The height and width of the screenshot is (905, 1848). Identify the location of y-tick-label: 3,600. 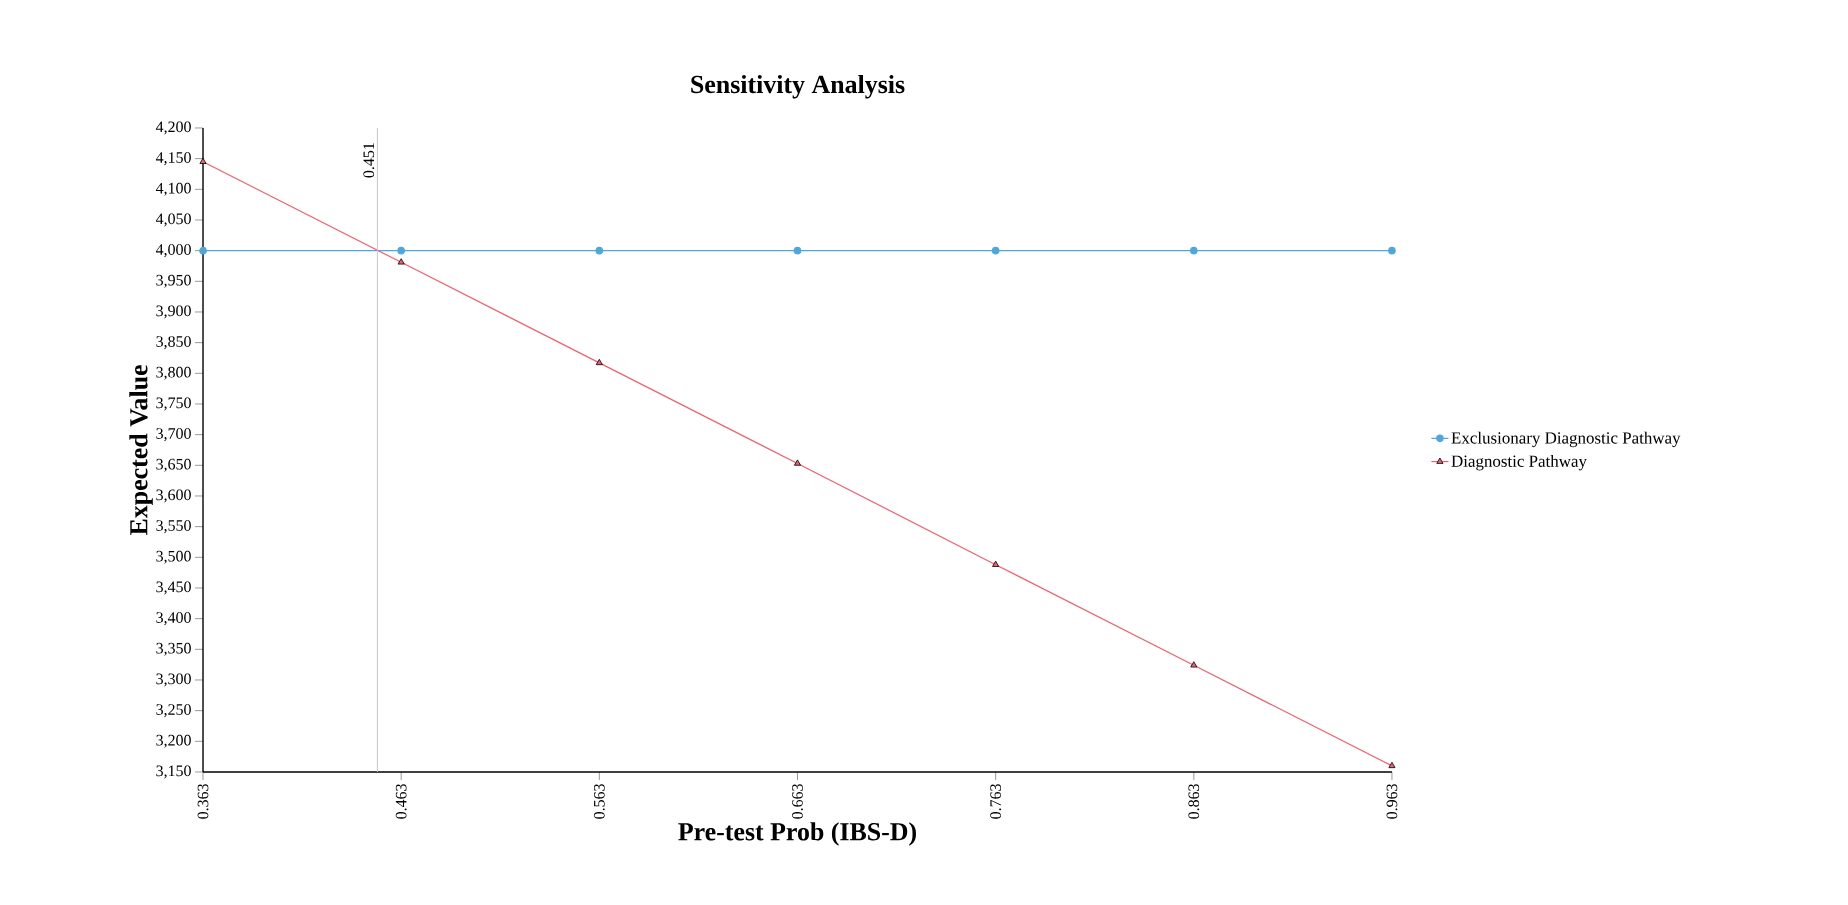
(173, 496).